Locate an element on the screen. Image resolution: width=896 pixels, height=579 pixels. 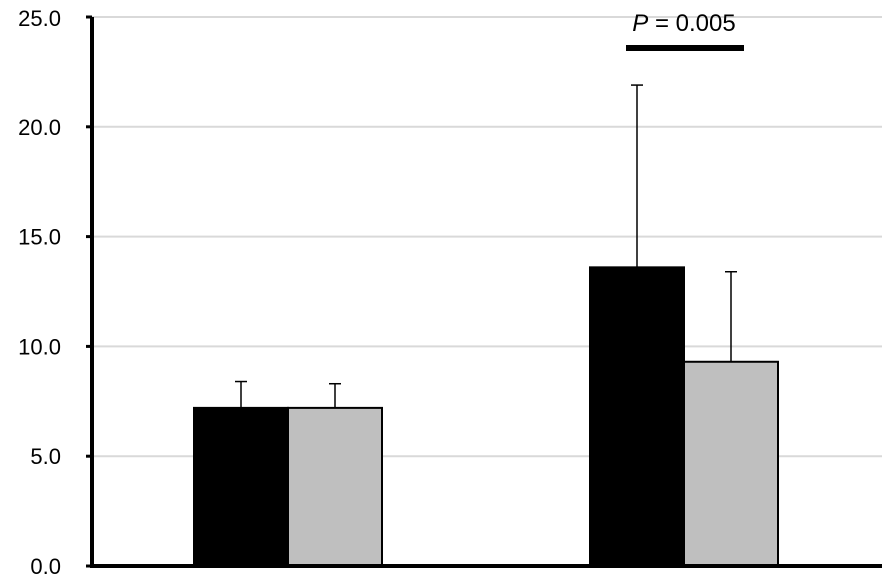
y-tick-label: 10.0 is located at coordinates (39, 346).